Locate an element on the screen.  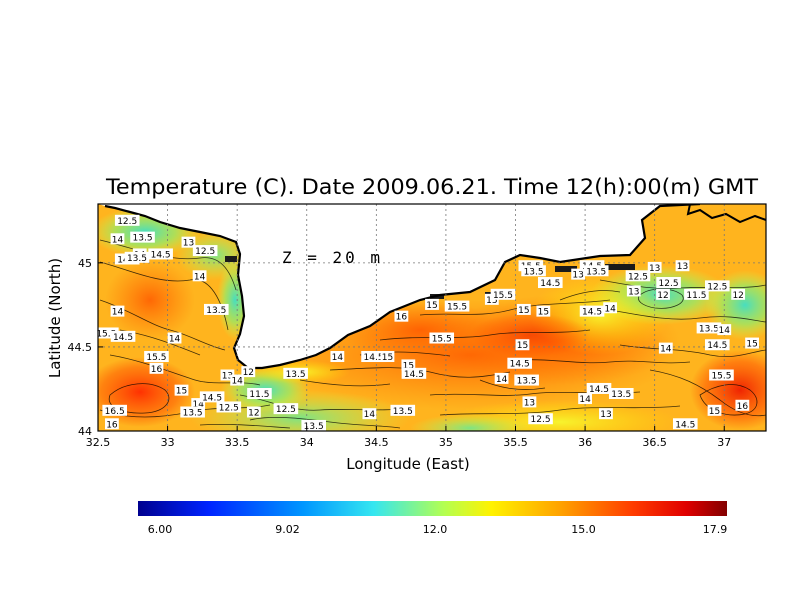
colorbar-tick-label: 17.9 is located at coordinates (715, 529).